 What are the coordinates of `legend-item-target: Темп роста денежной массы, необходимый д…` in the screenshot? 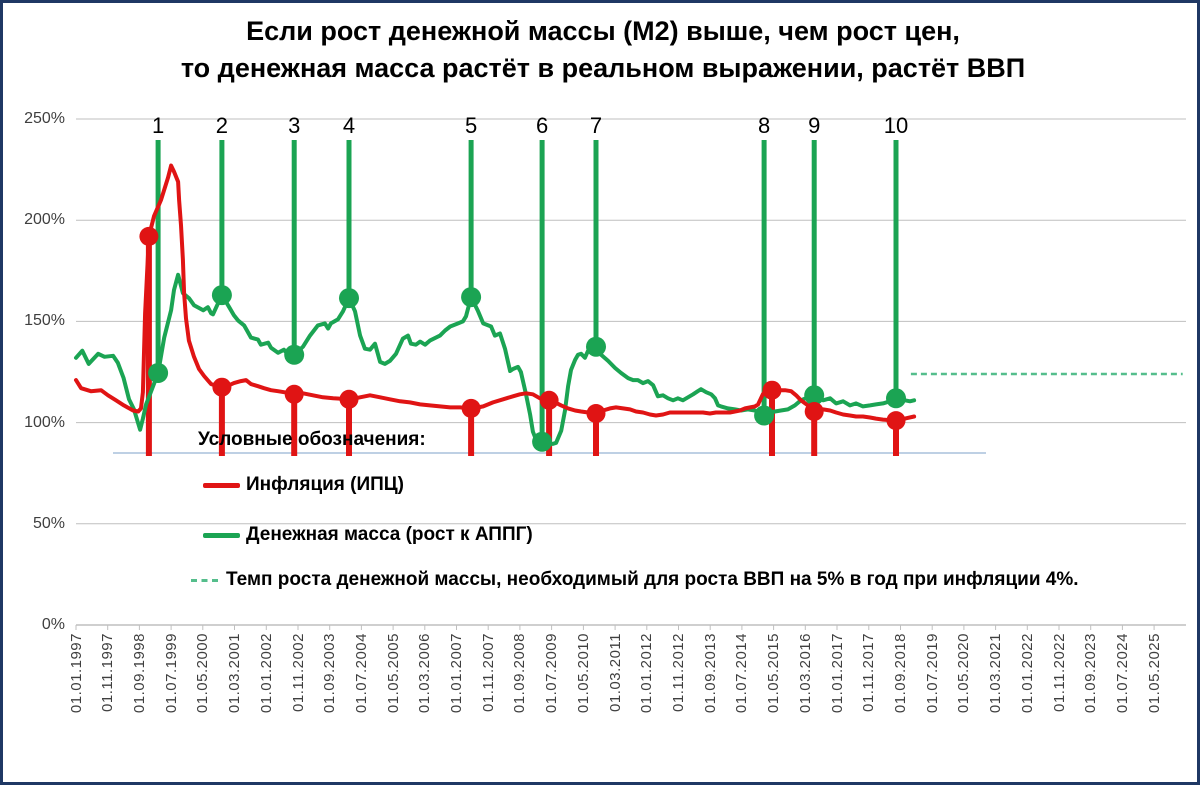 It's located at (635, 580).